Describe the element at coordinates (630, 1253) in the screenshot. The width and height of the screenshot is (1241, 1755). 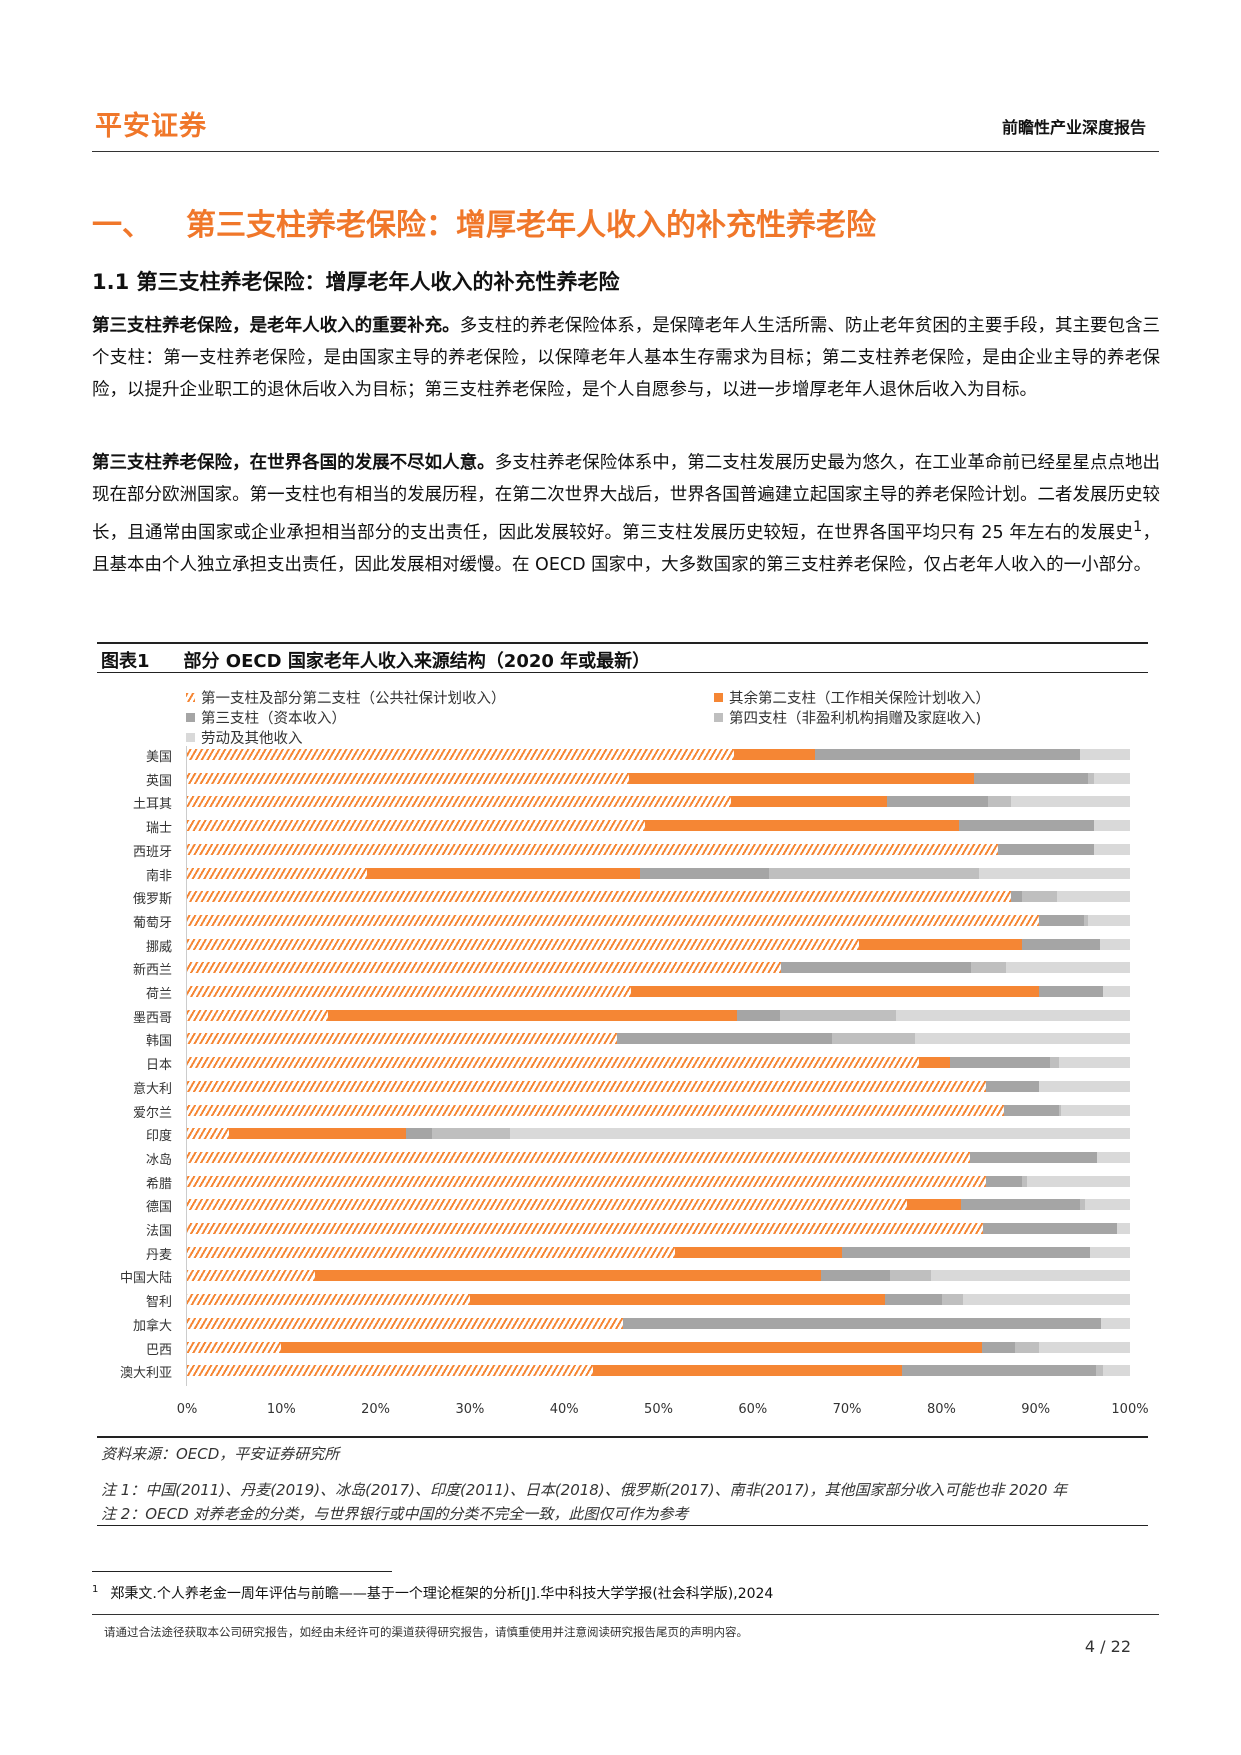
I see `bar-row: 丹麦` at that location.